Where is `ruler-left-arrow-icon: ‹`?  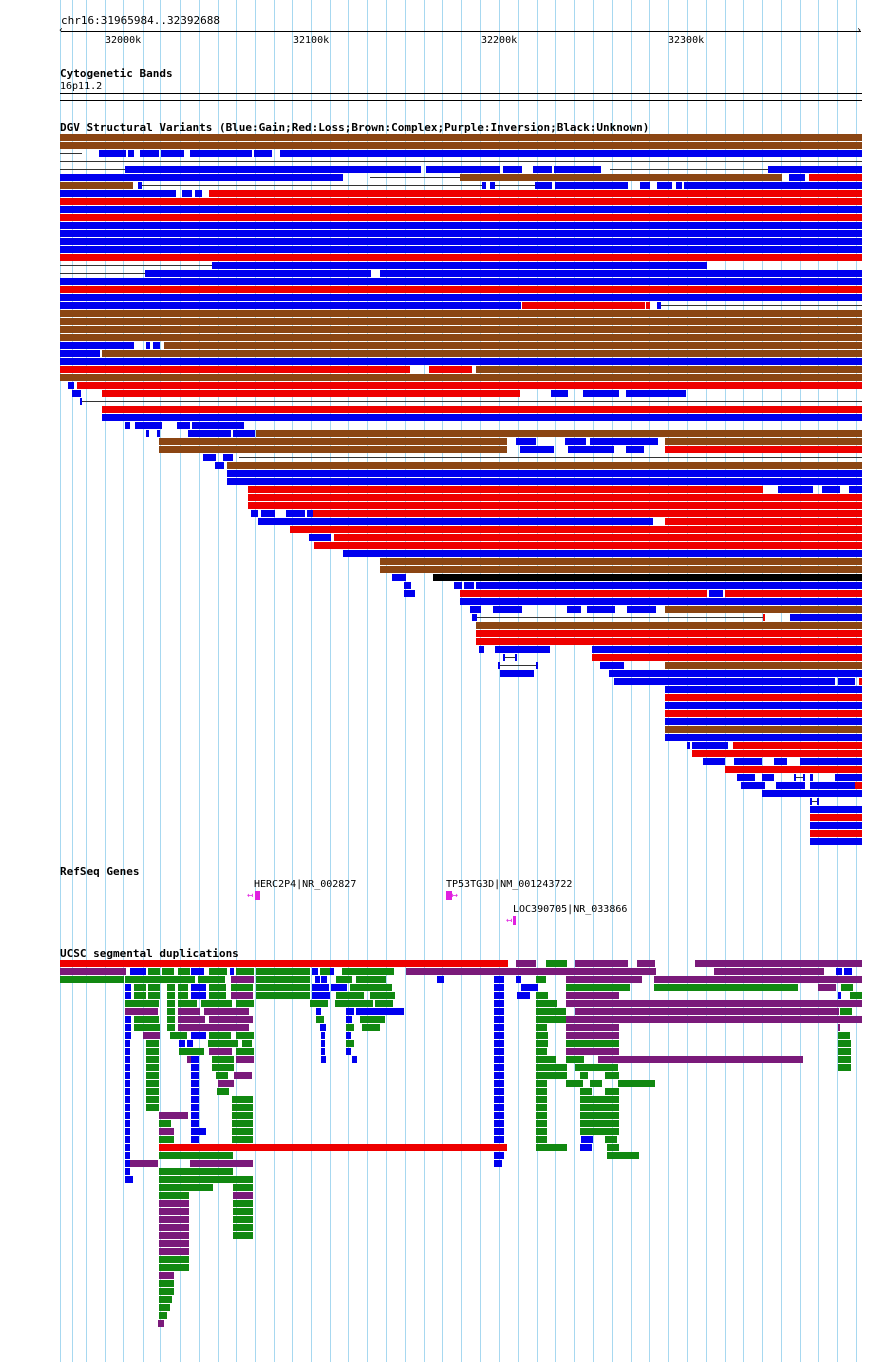
ruler-left-arrow-icon: ‹ is located at coordinates (61, 30).